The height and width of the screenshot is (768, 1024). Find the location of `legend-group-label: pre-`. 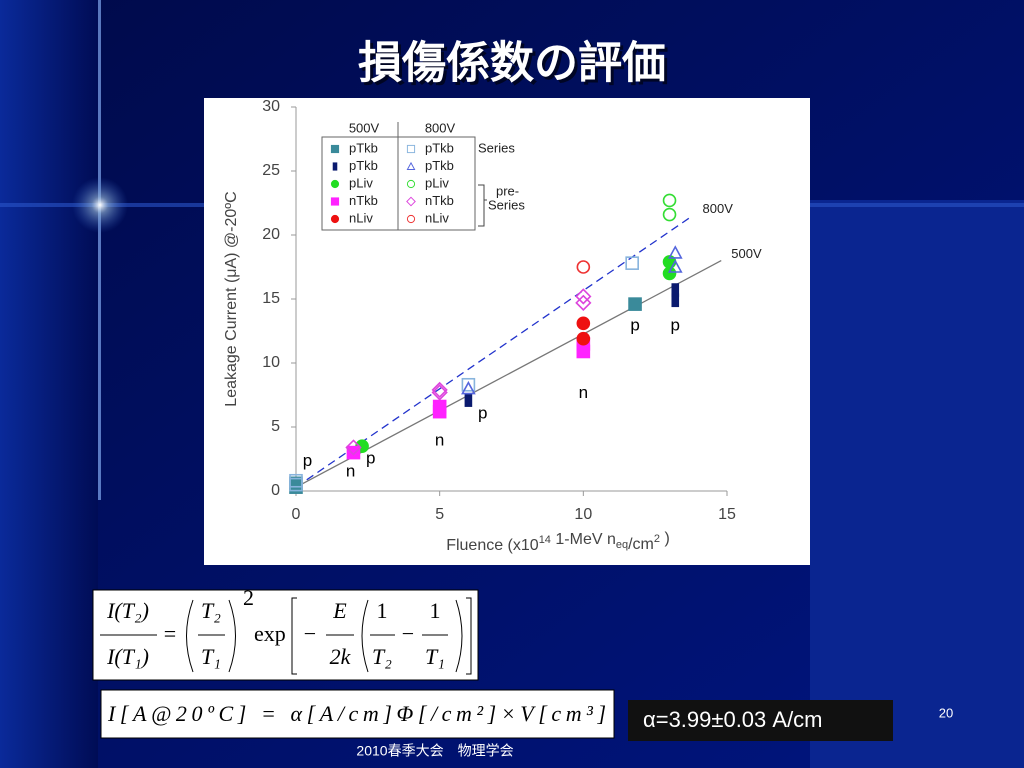

legend-group-label: pre- is located at coordinates (507, 190).